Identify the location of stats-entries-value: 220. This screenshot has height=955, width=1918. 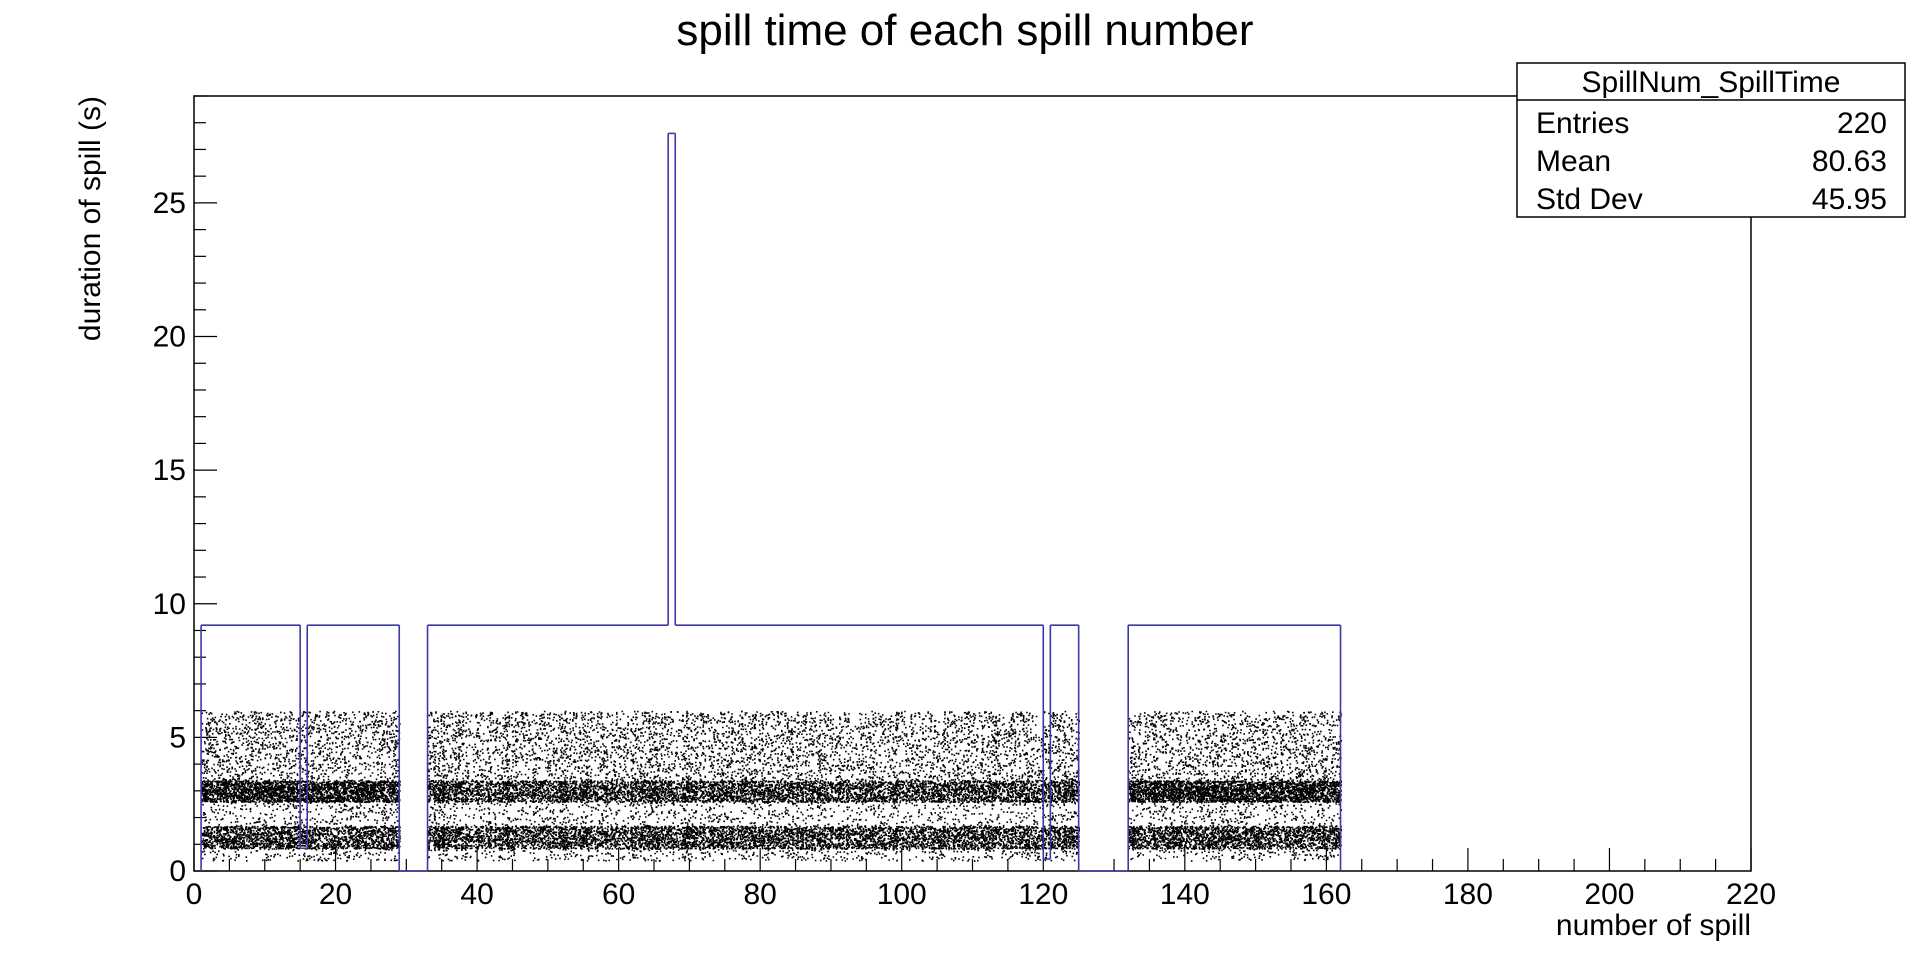
(1862, 123).